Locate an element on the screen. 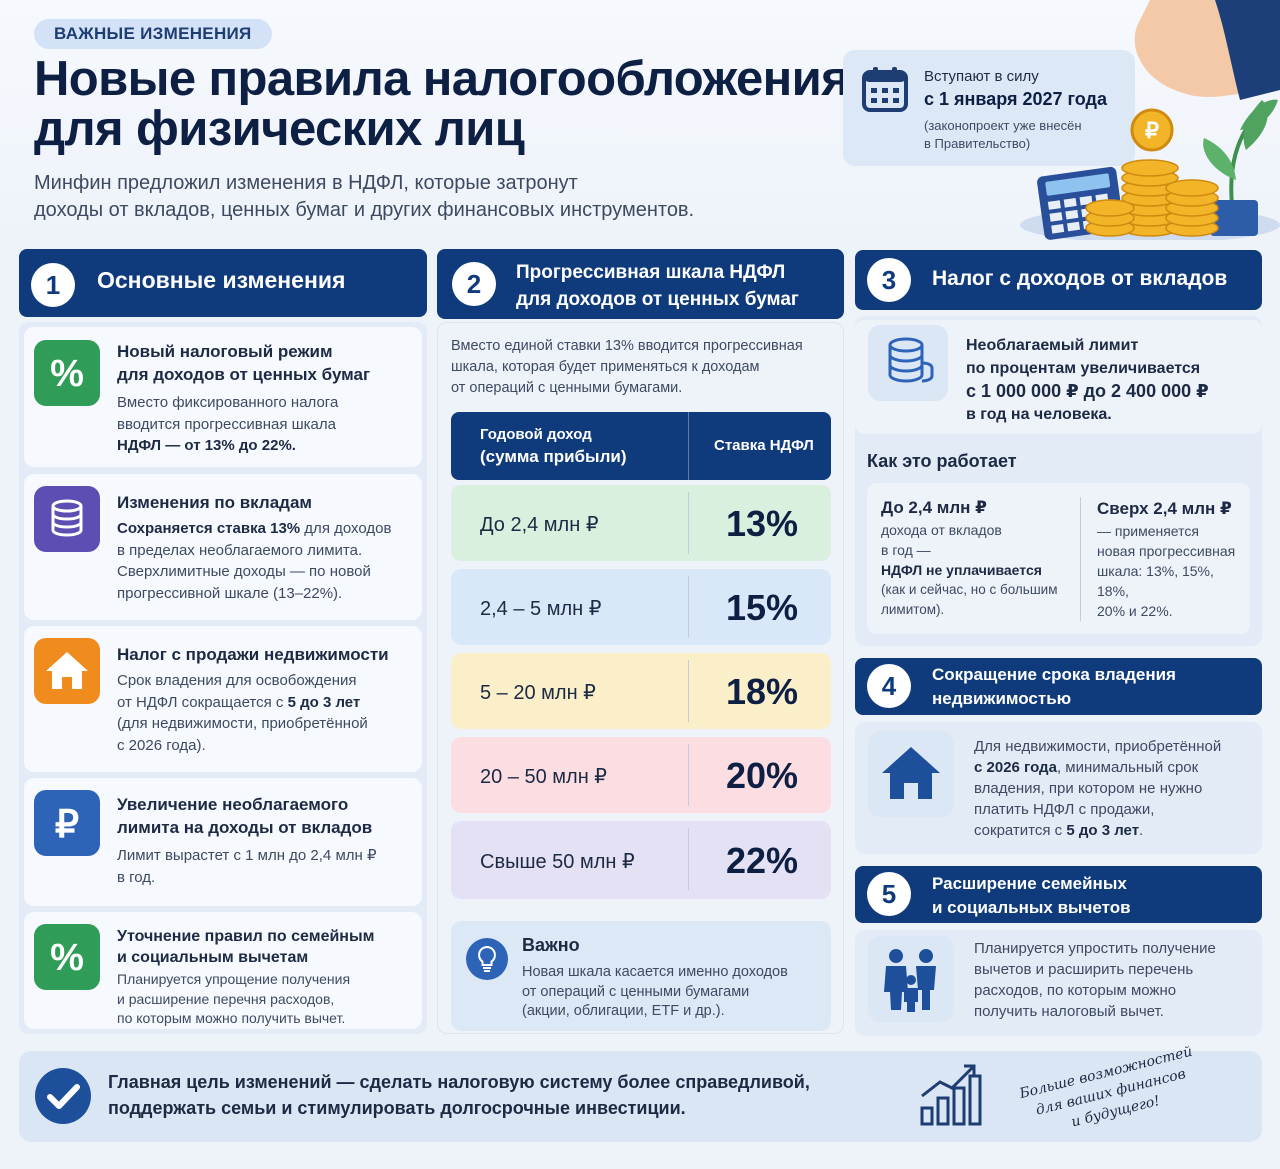 Image resolution: width=1280 pixels, height=1169 pixels. tax-rate: 22% is located at coordinates (762, 860).